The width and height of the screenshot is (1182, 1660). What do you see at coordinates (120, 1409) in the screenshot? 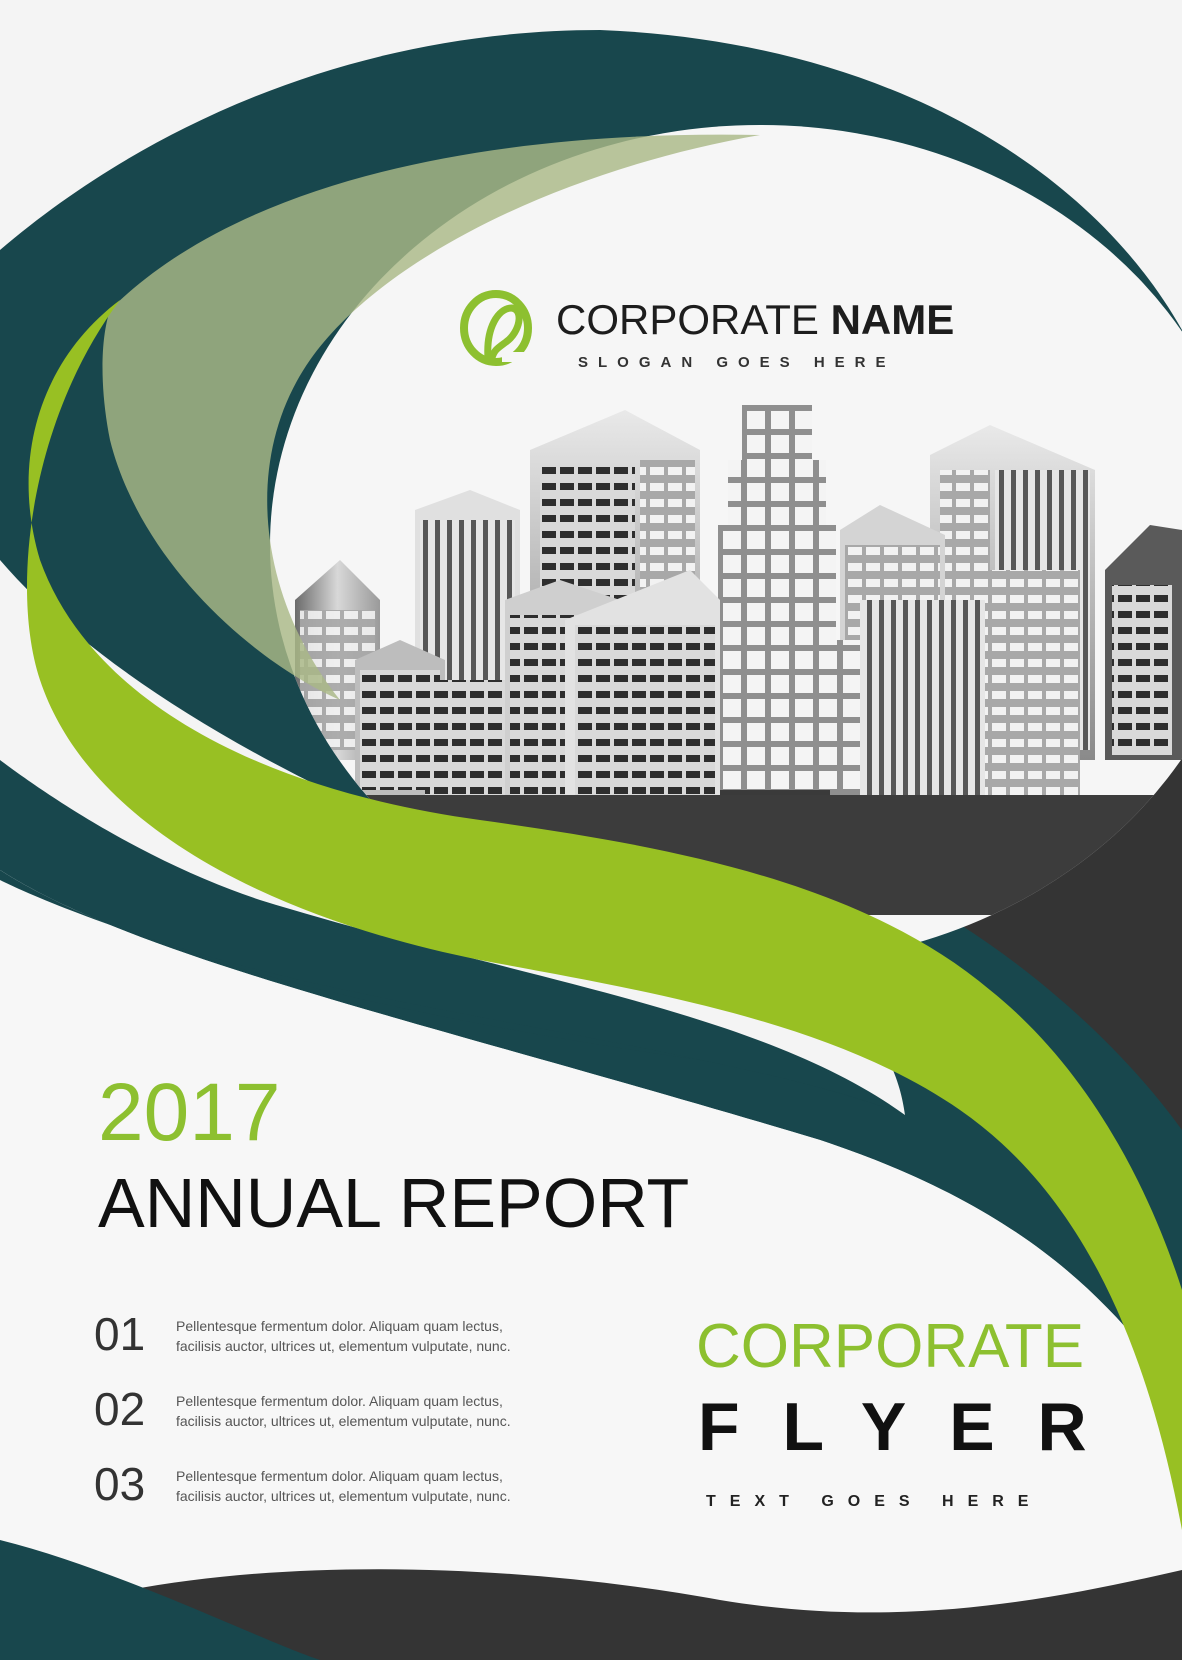
I see `list-item-number: 02` at bounding box center [120, 1409].